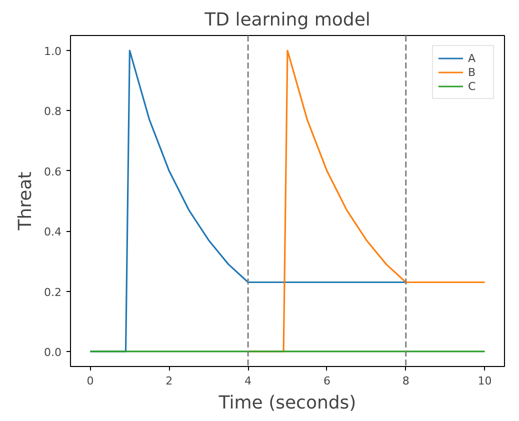  I want to click on x-tick-label: 2, so click(169, 381).